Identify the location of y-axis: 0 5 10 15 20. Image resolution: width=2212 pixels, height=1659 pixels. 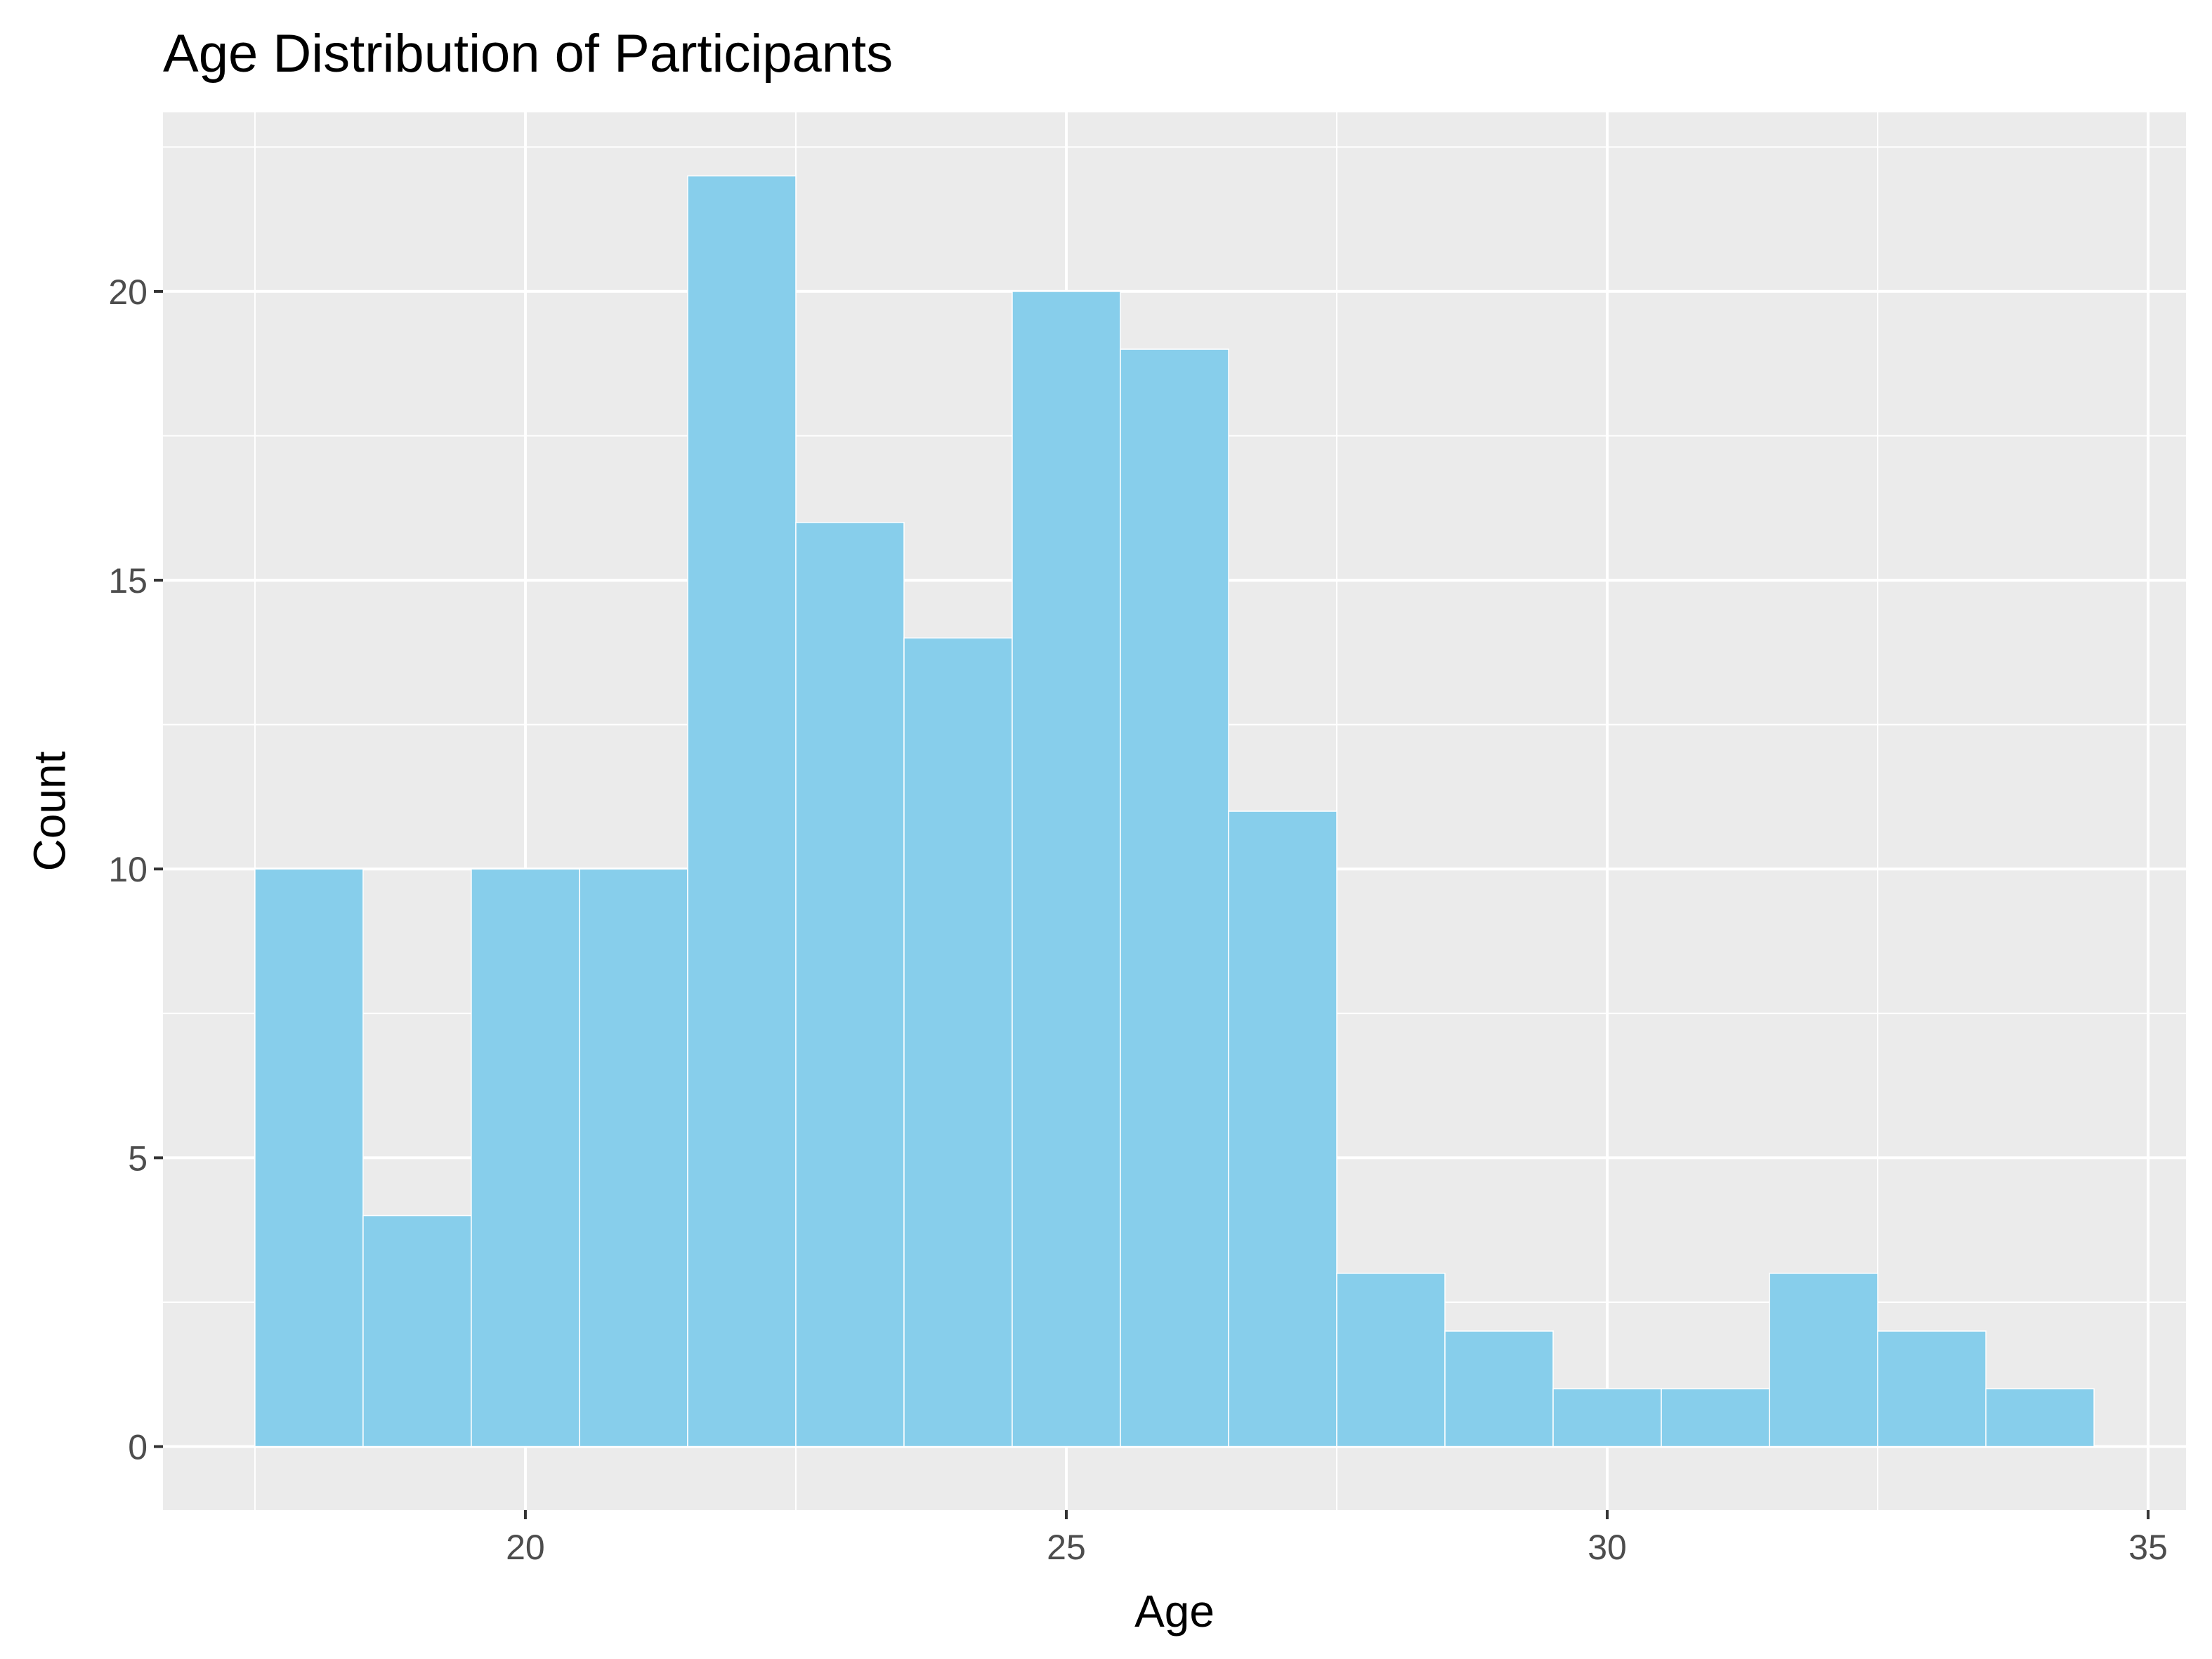
(135, 870).